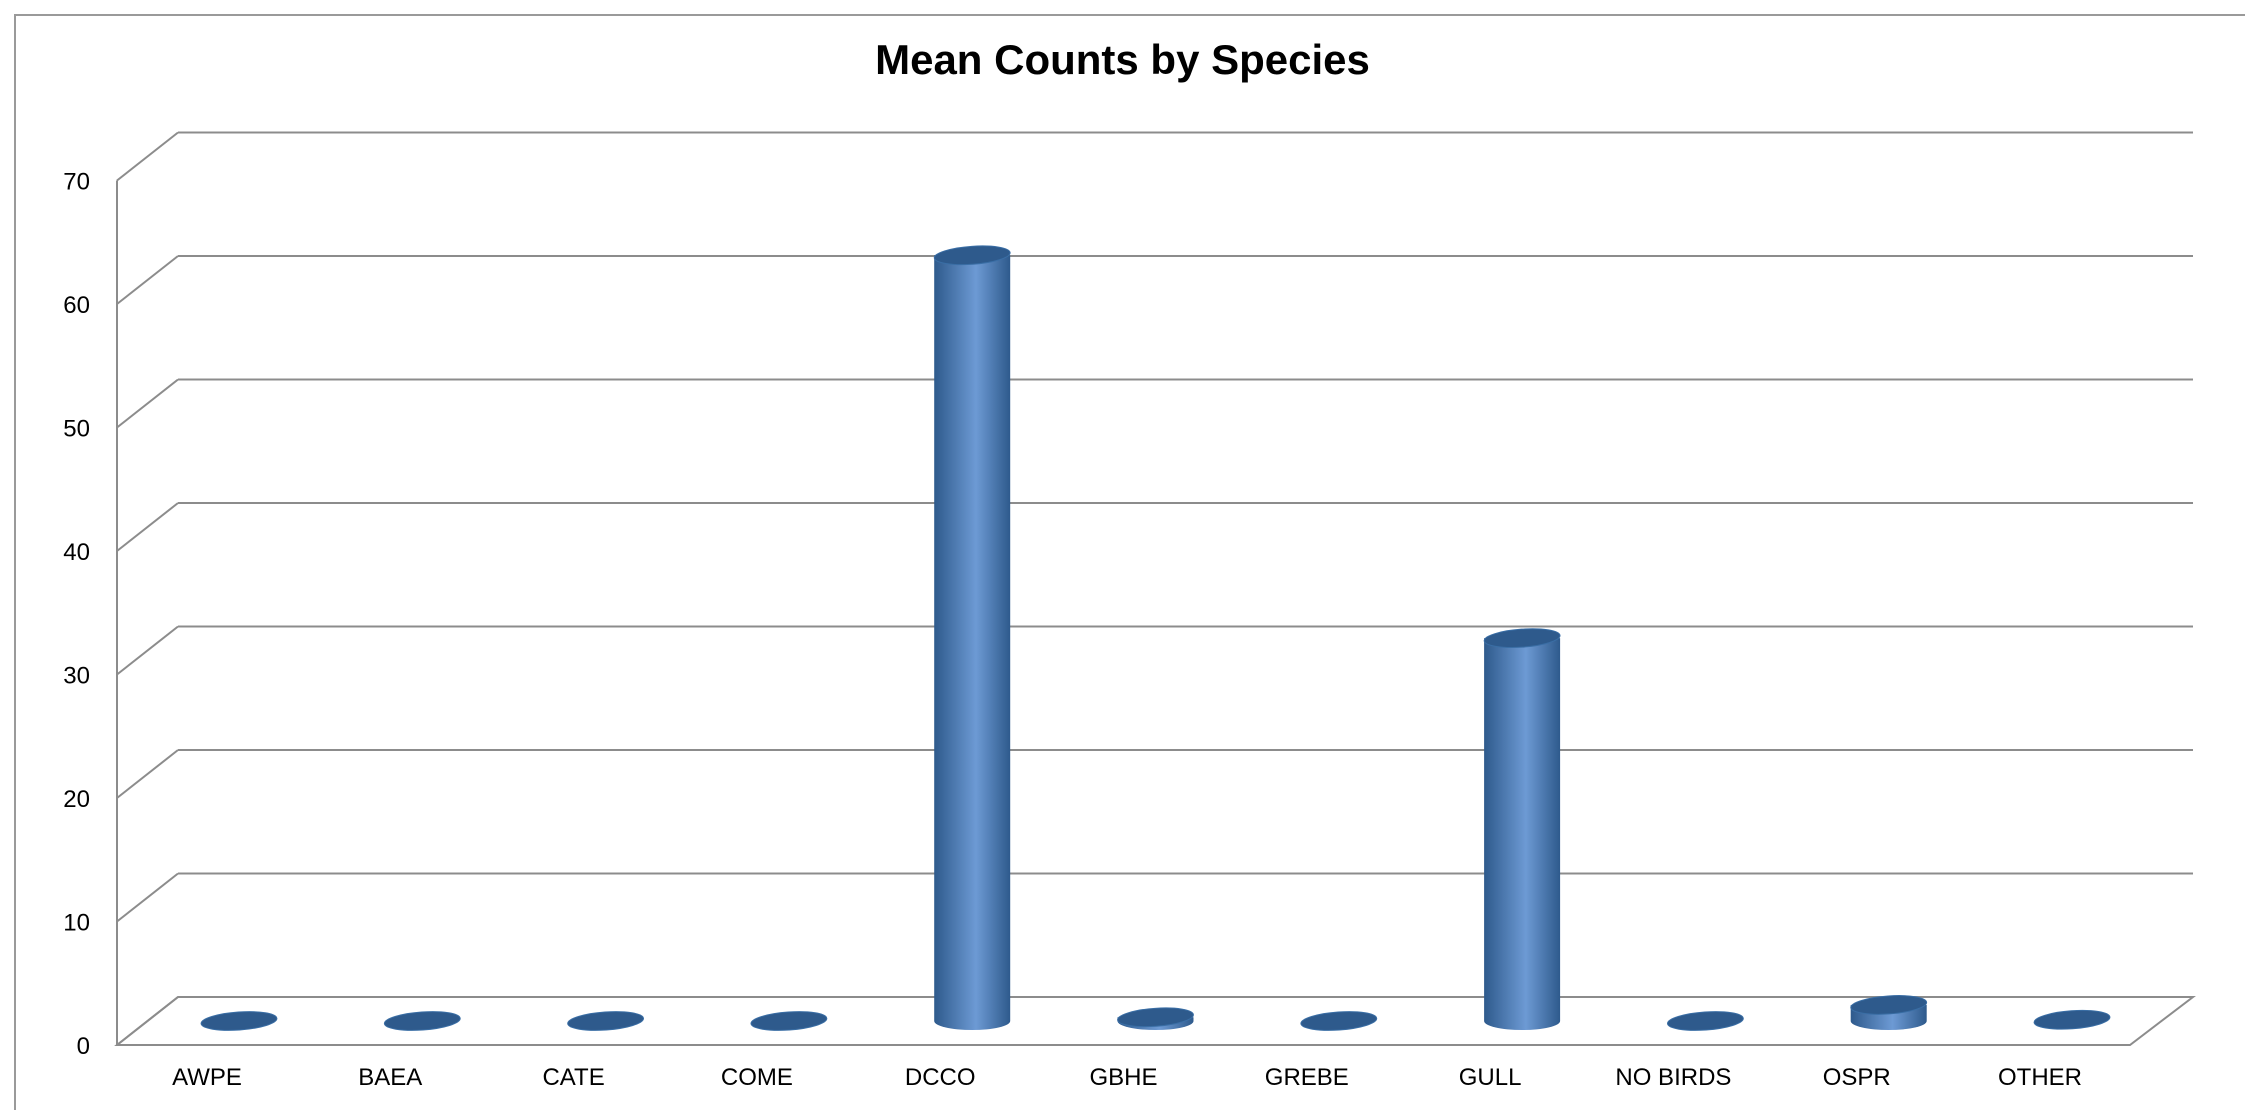 This screenshot has height=1110, width=2245. I want to click on chart-title: Mean Counts by Species, so click(1122, 59).